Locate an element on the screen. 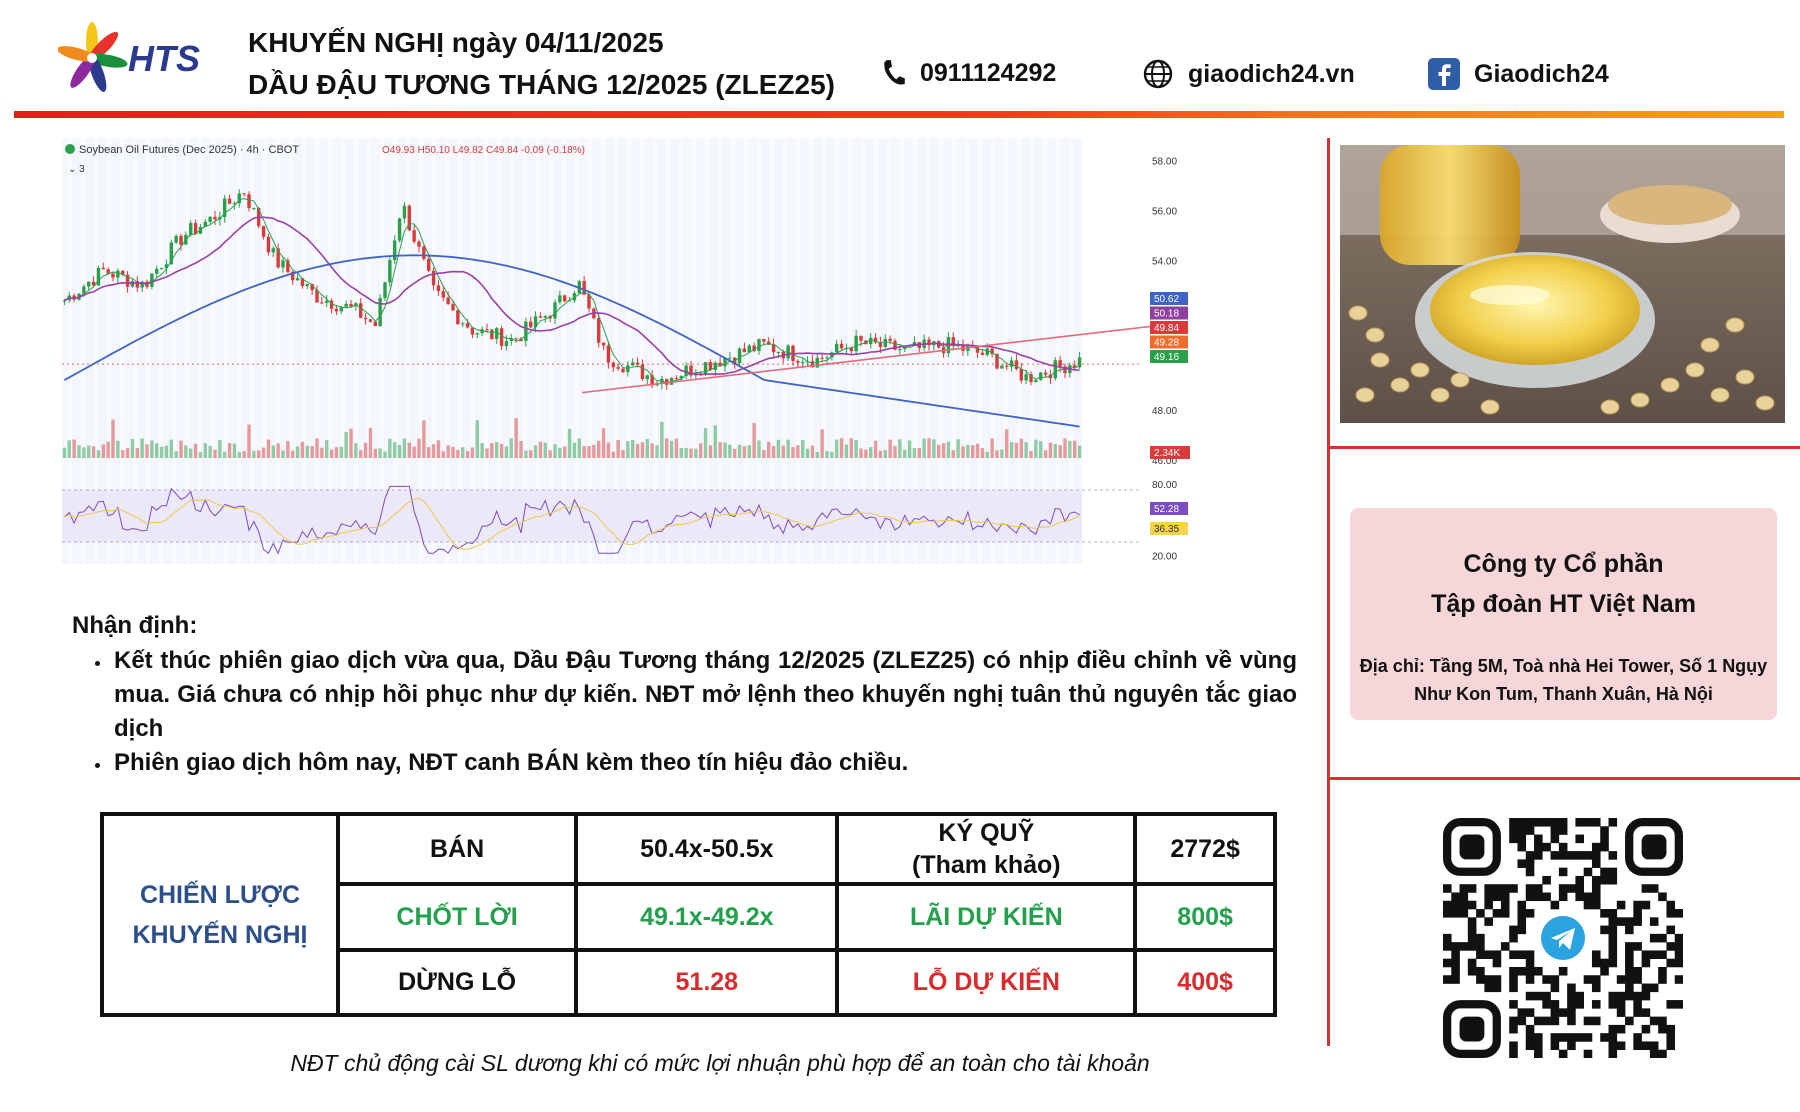  hts-logo is located at coordinates (92, 58).